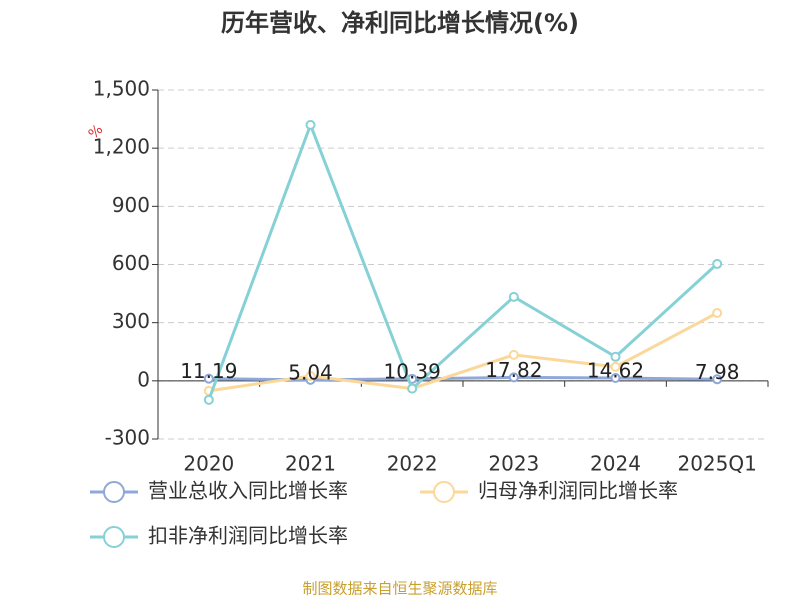 This screenshot has height=600, width=800. I want to click on series-line, so click(463, 352).